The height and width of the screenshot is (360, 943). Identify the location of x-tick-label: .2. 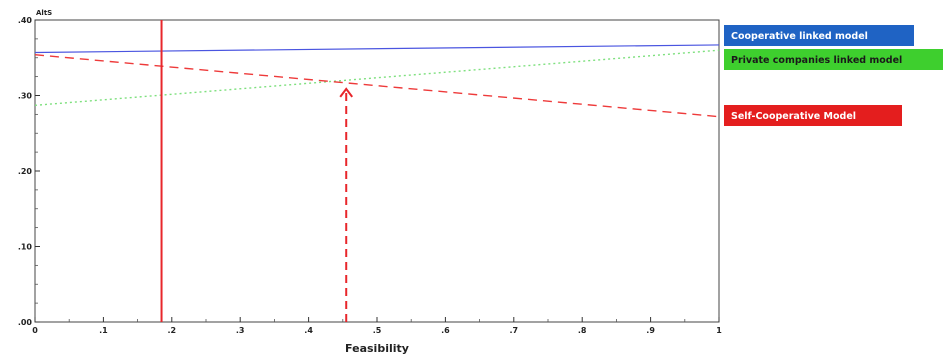
(171, 330).